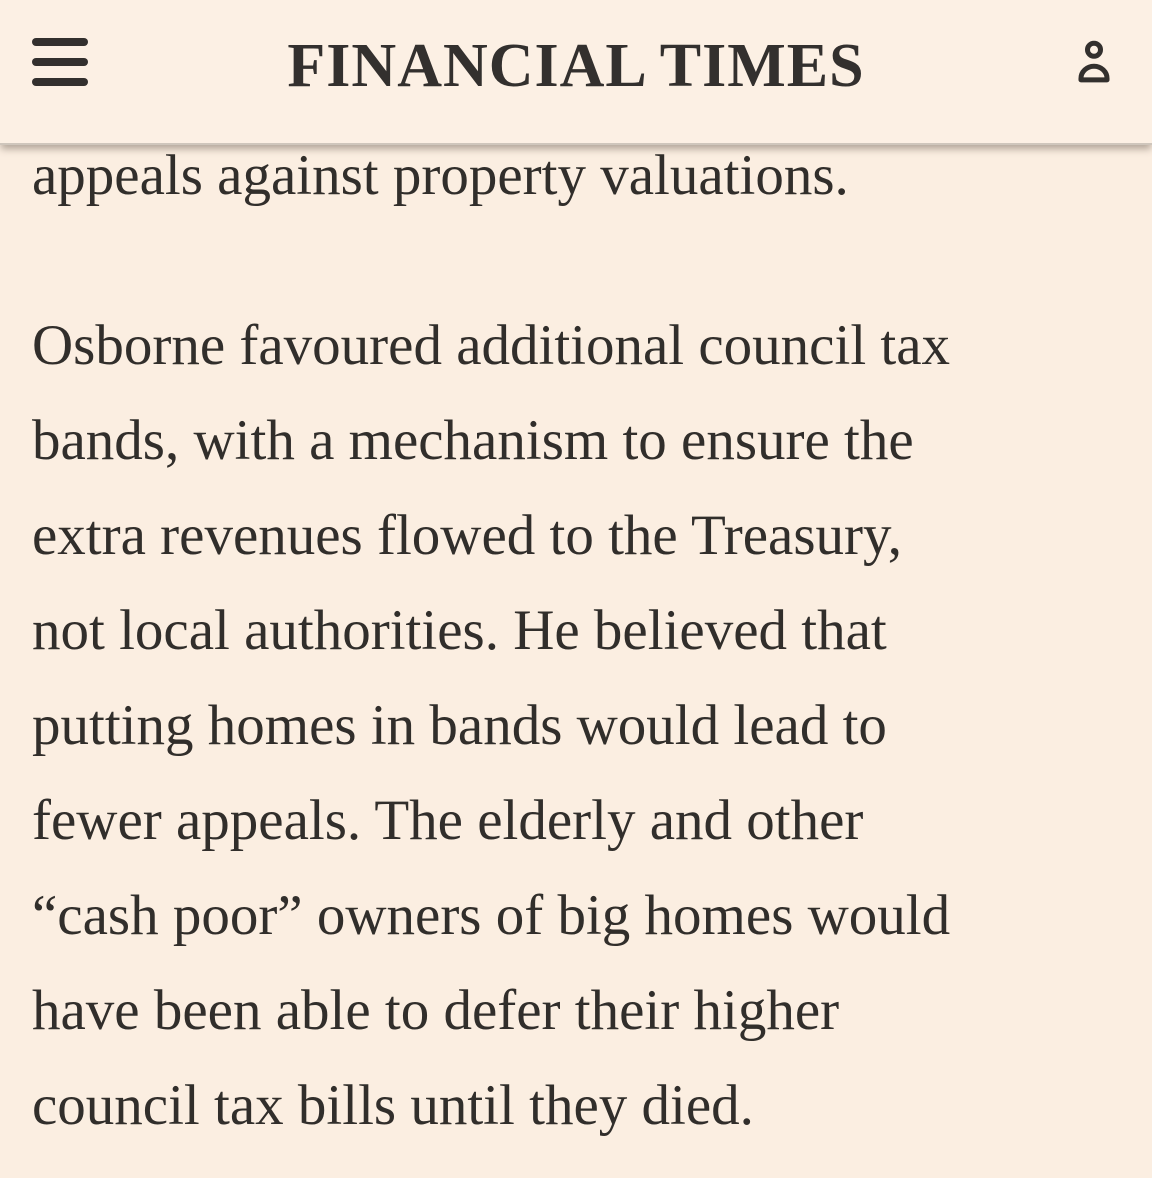 The image size is (1152, 1178). I want to click on menu-button, so click(60, 62).